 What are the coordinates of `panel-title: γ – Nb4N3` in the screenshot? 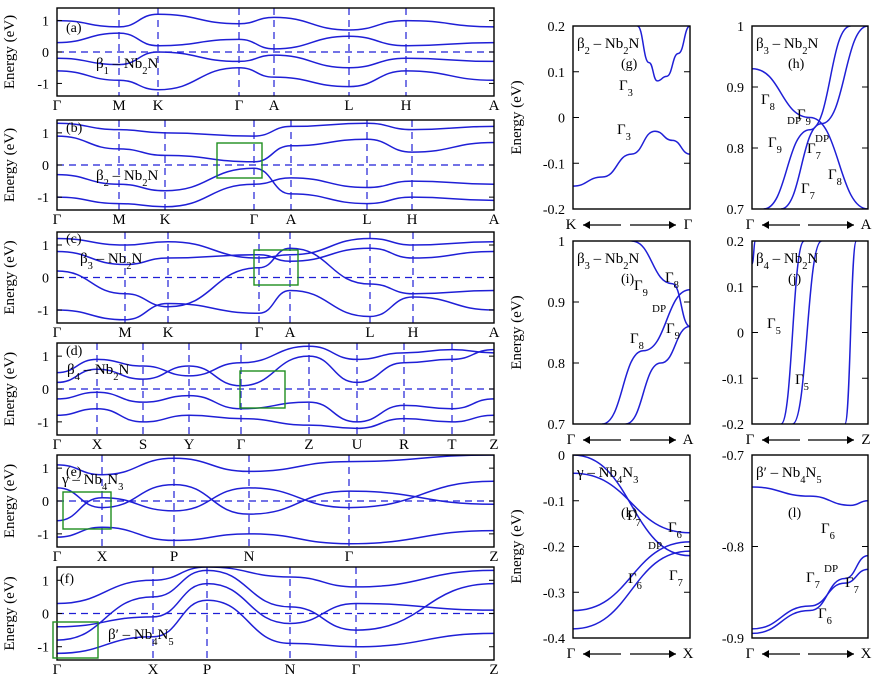 It's located at (92, 482).